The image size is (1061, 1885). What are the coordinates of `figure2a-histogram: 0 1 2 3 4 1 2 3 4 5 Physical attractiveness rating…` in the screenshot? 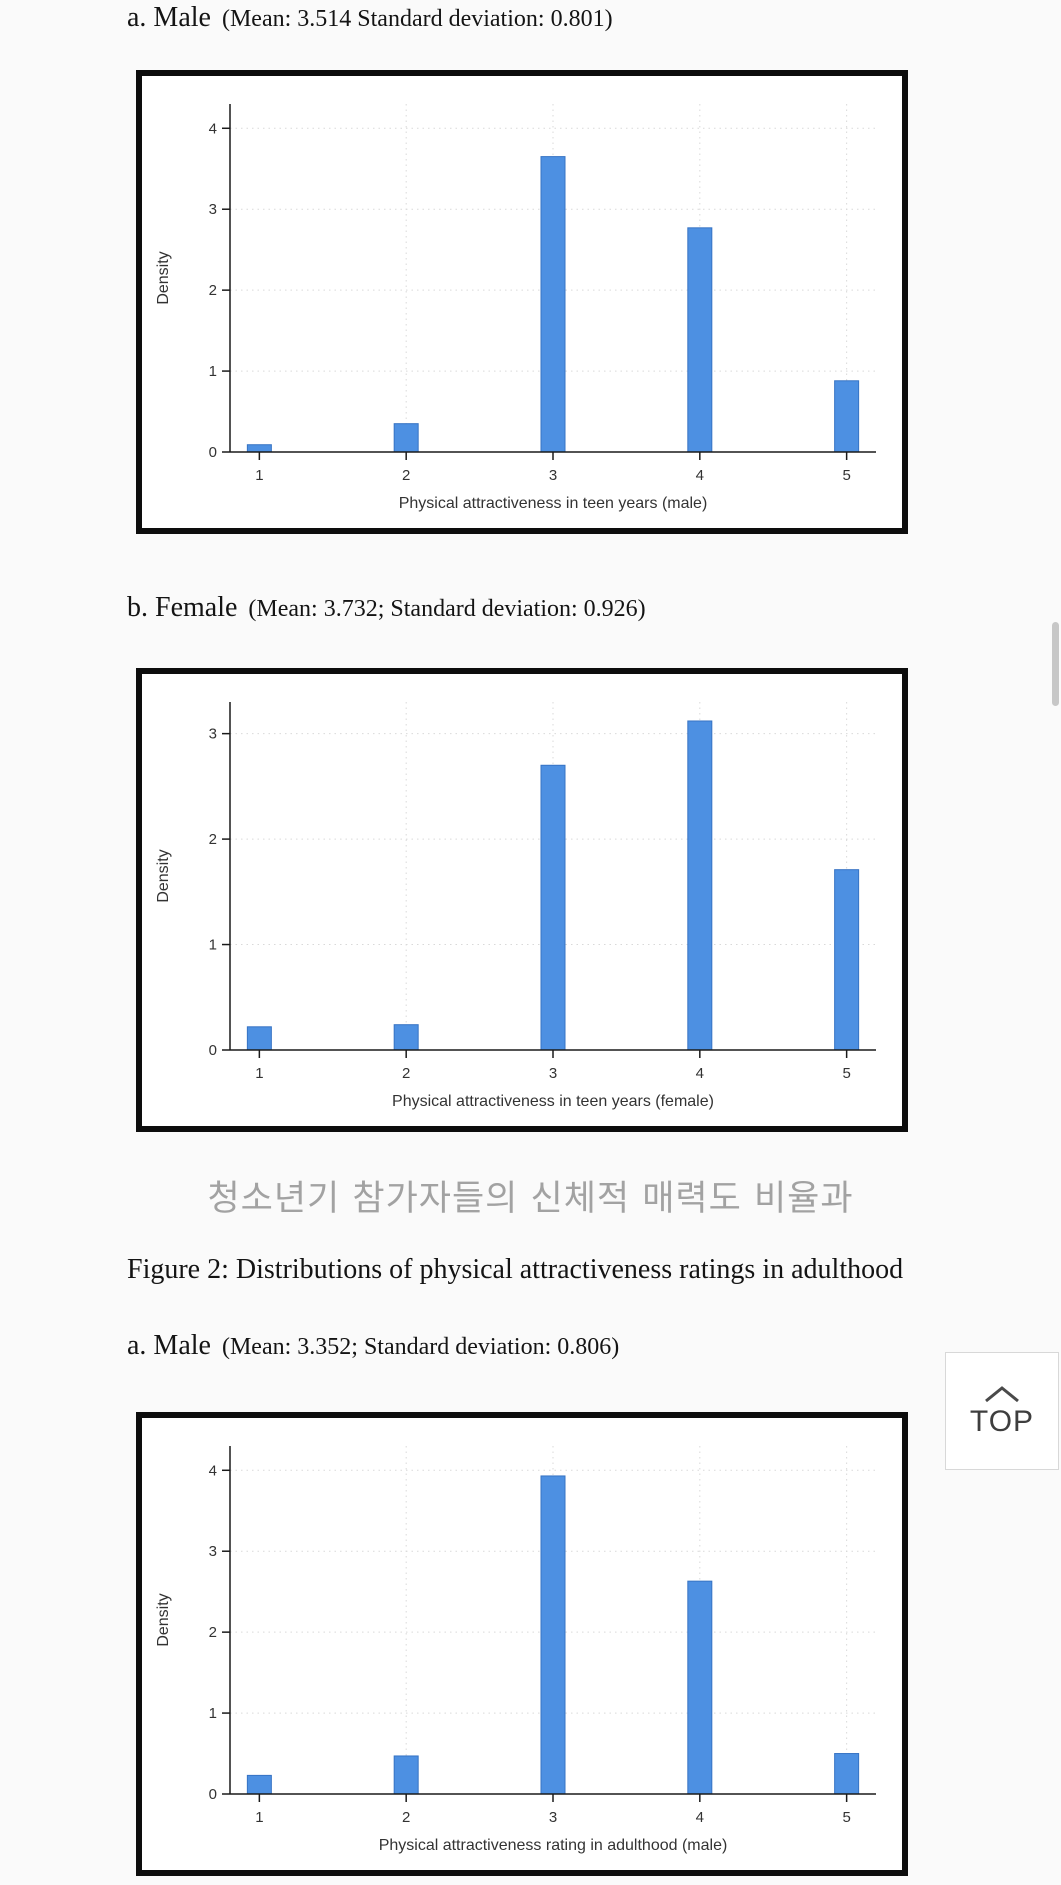 It's located at (515, 1650).